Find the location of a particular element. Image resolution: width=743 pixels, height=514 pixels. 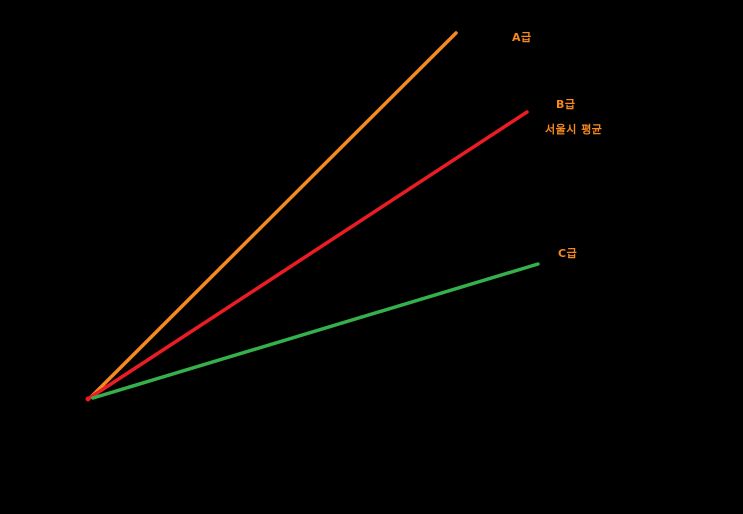

label-grade-c: C급 is located at coordinates (568, 253).